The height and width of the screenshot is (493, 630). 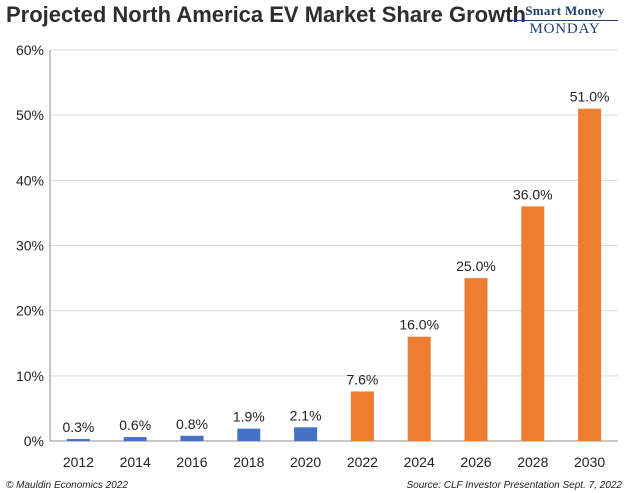 I want to click on x-tick-label: 2028, so click(x=532, y=462).